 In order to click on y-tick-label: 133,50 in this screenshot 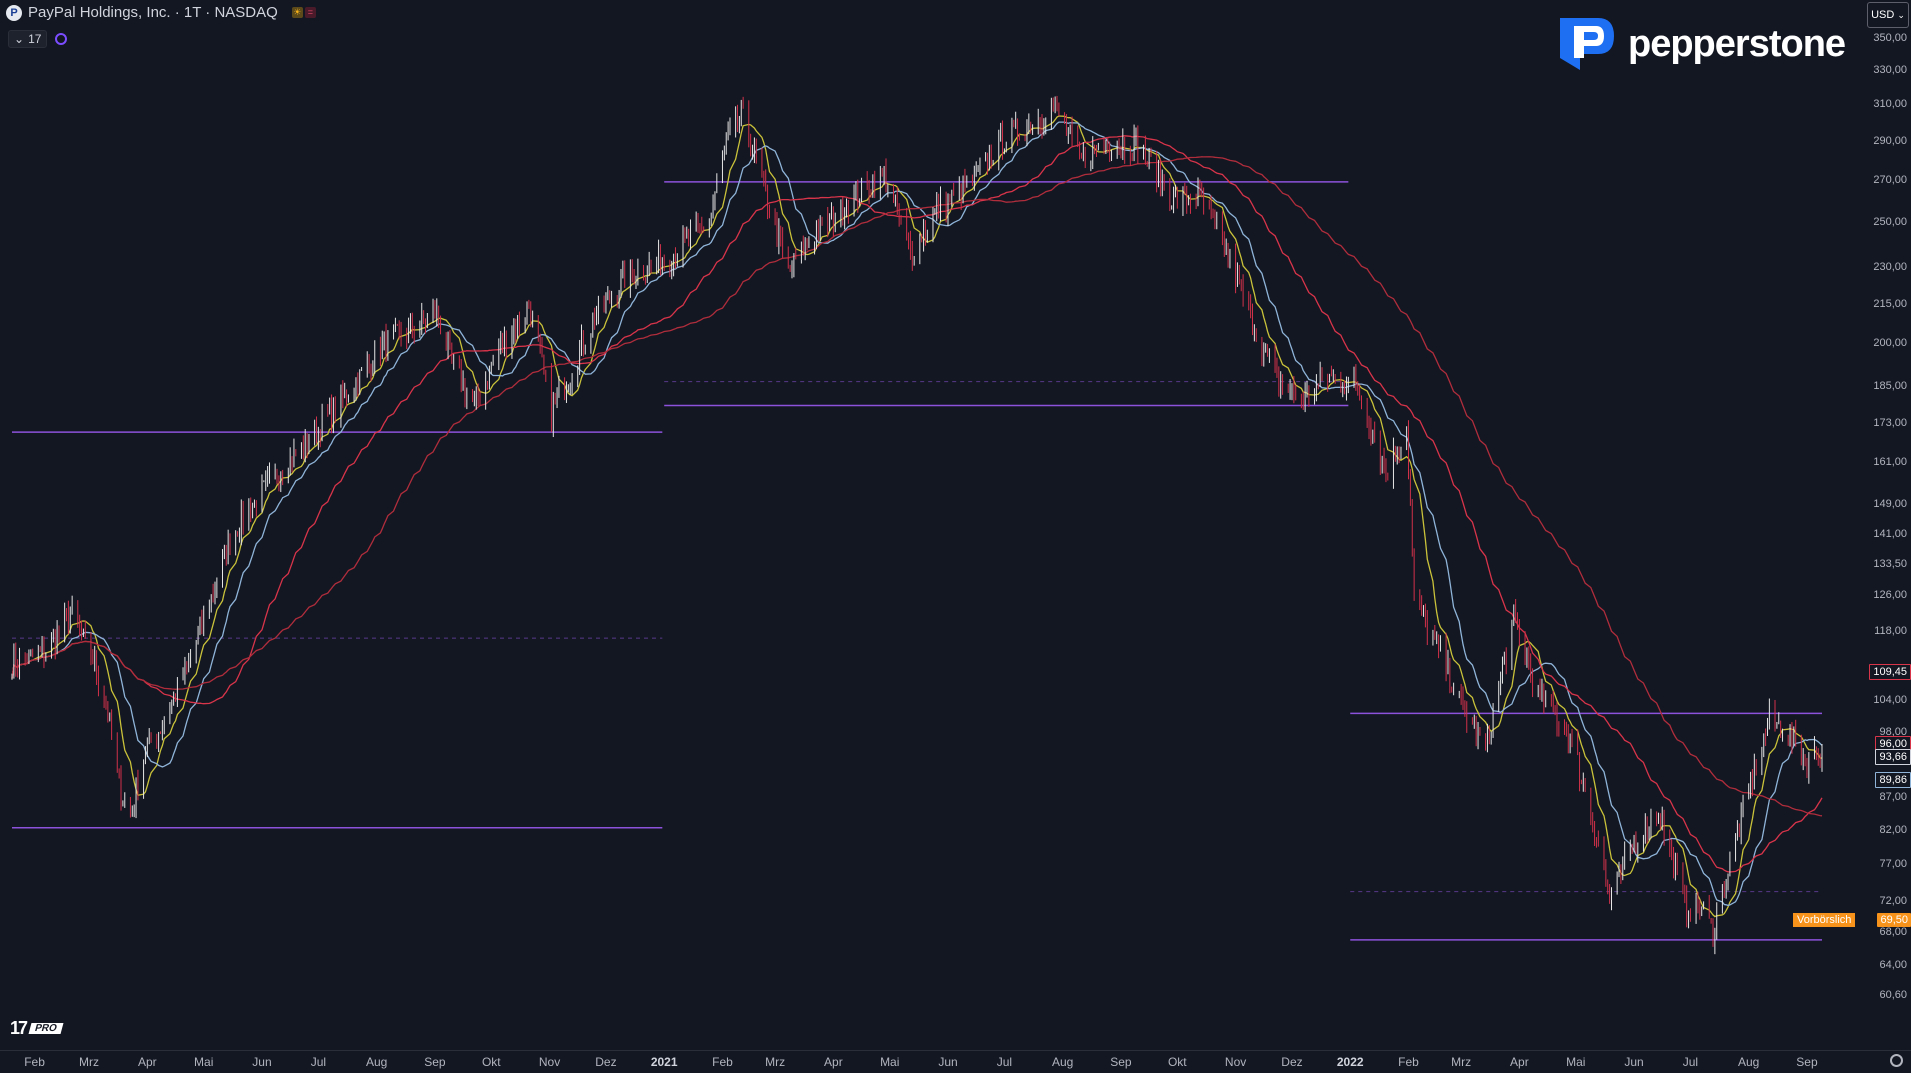, I will do `click(1890, 563)`.